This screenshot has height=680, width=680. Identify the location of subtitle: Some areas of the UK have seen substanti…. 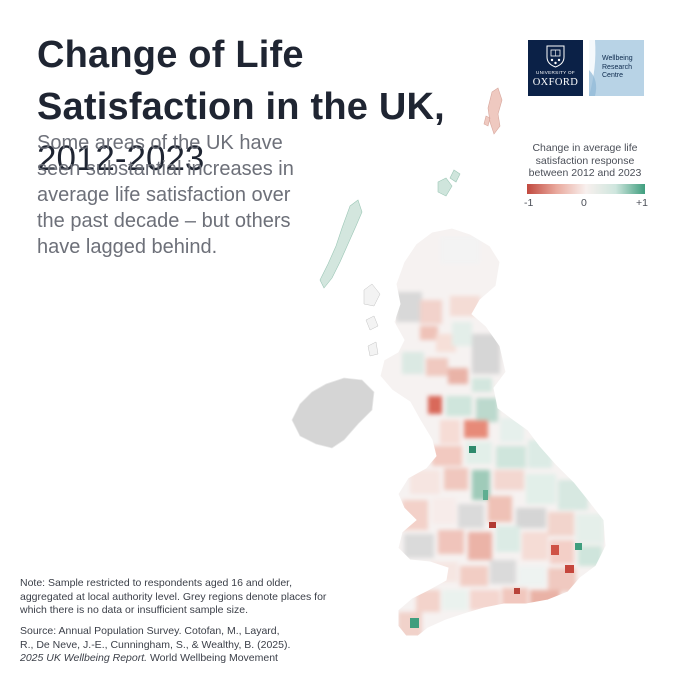
(165, 195).